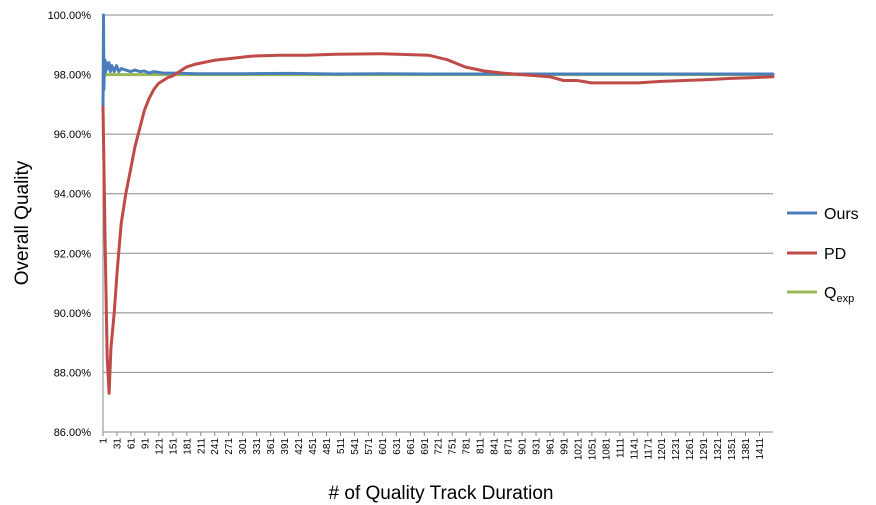 This screenshot has height=505, width=876. What do you see at coordinates (355, 446) in the screenshot?
I see `x-tick-label: 541` at bounding box center [355, 446].